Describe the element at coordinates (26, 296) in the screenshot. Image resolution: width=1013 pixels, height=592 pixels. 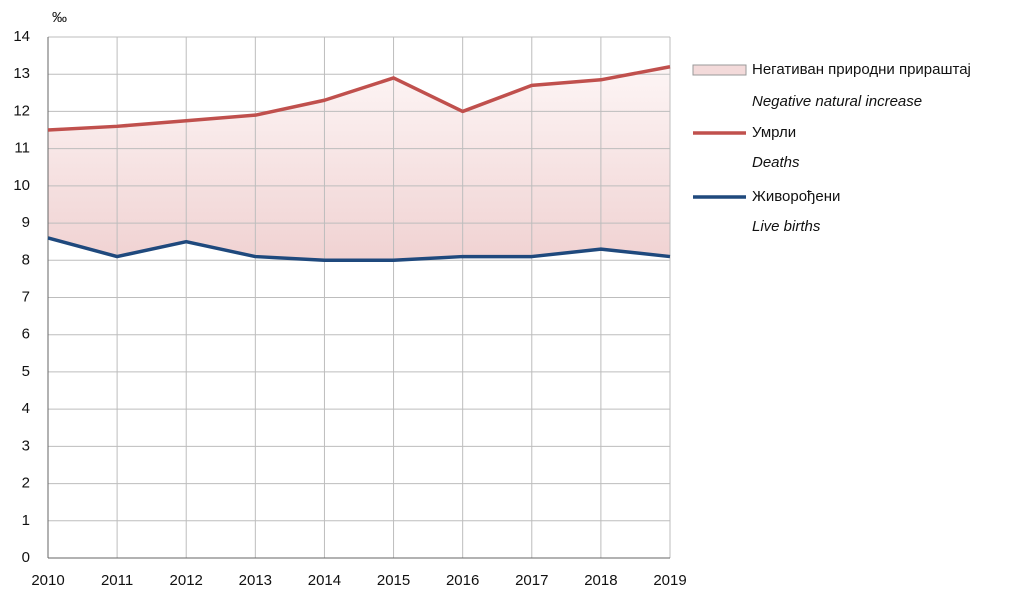
I see `y-tick-label: 7` at that location.